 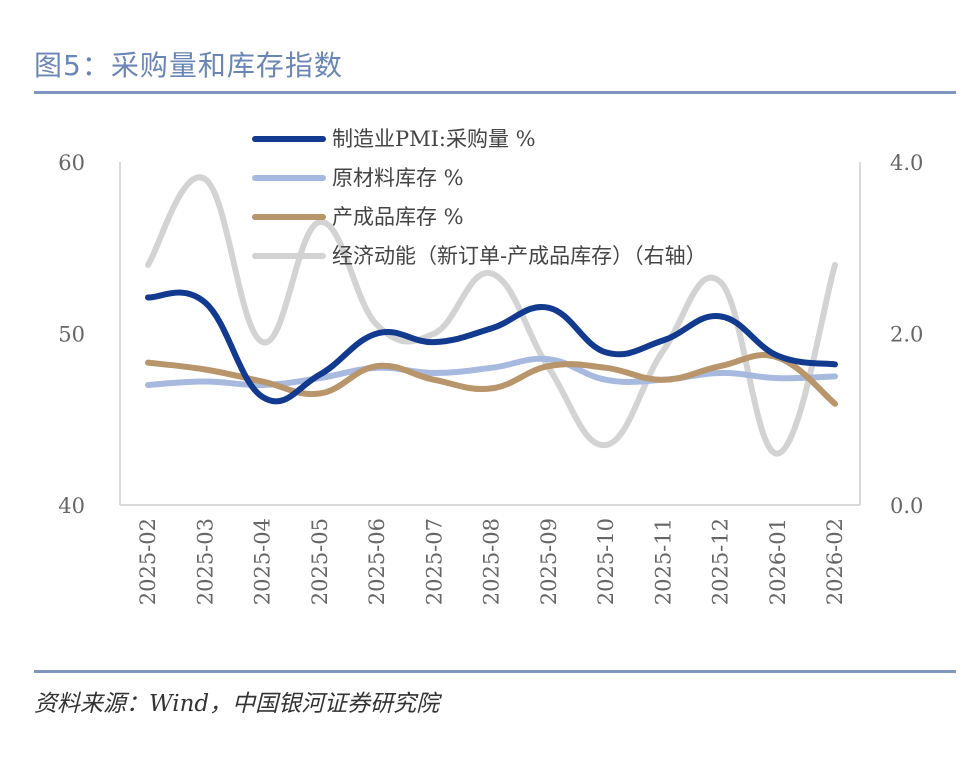 I want to click on x-tick-label: 2025-03, so click(x=205, y=561).